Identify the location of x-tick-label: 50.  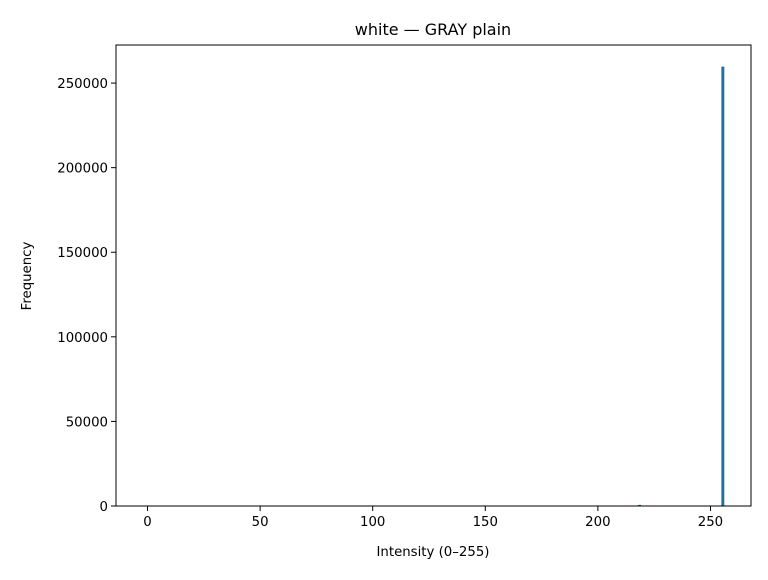
(260, 522).